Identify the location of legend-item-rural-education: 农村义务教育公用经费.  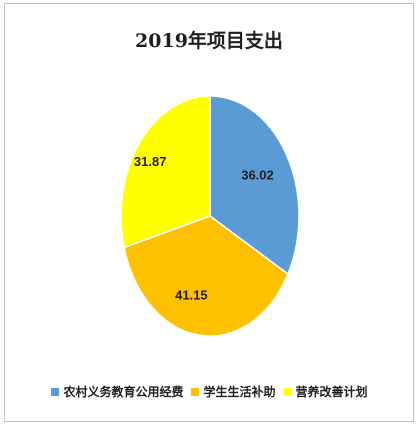
(117, 391).